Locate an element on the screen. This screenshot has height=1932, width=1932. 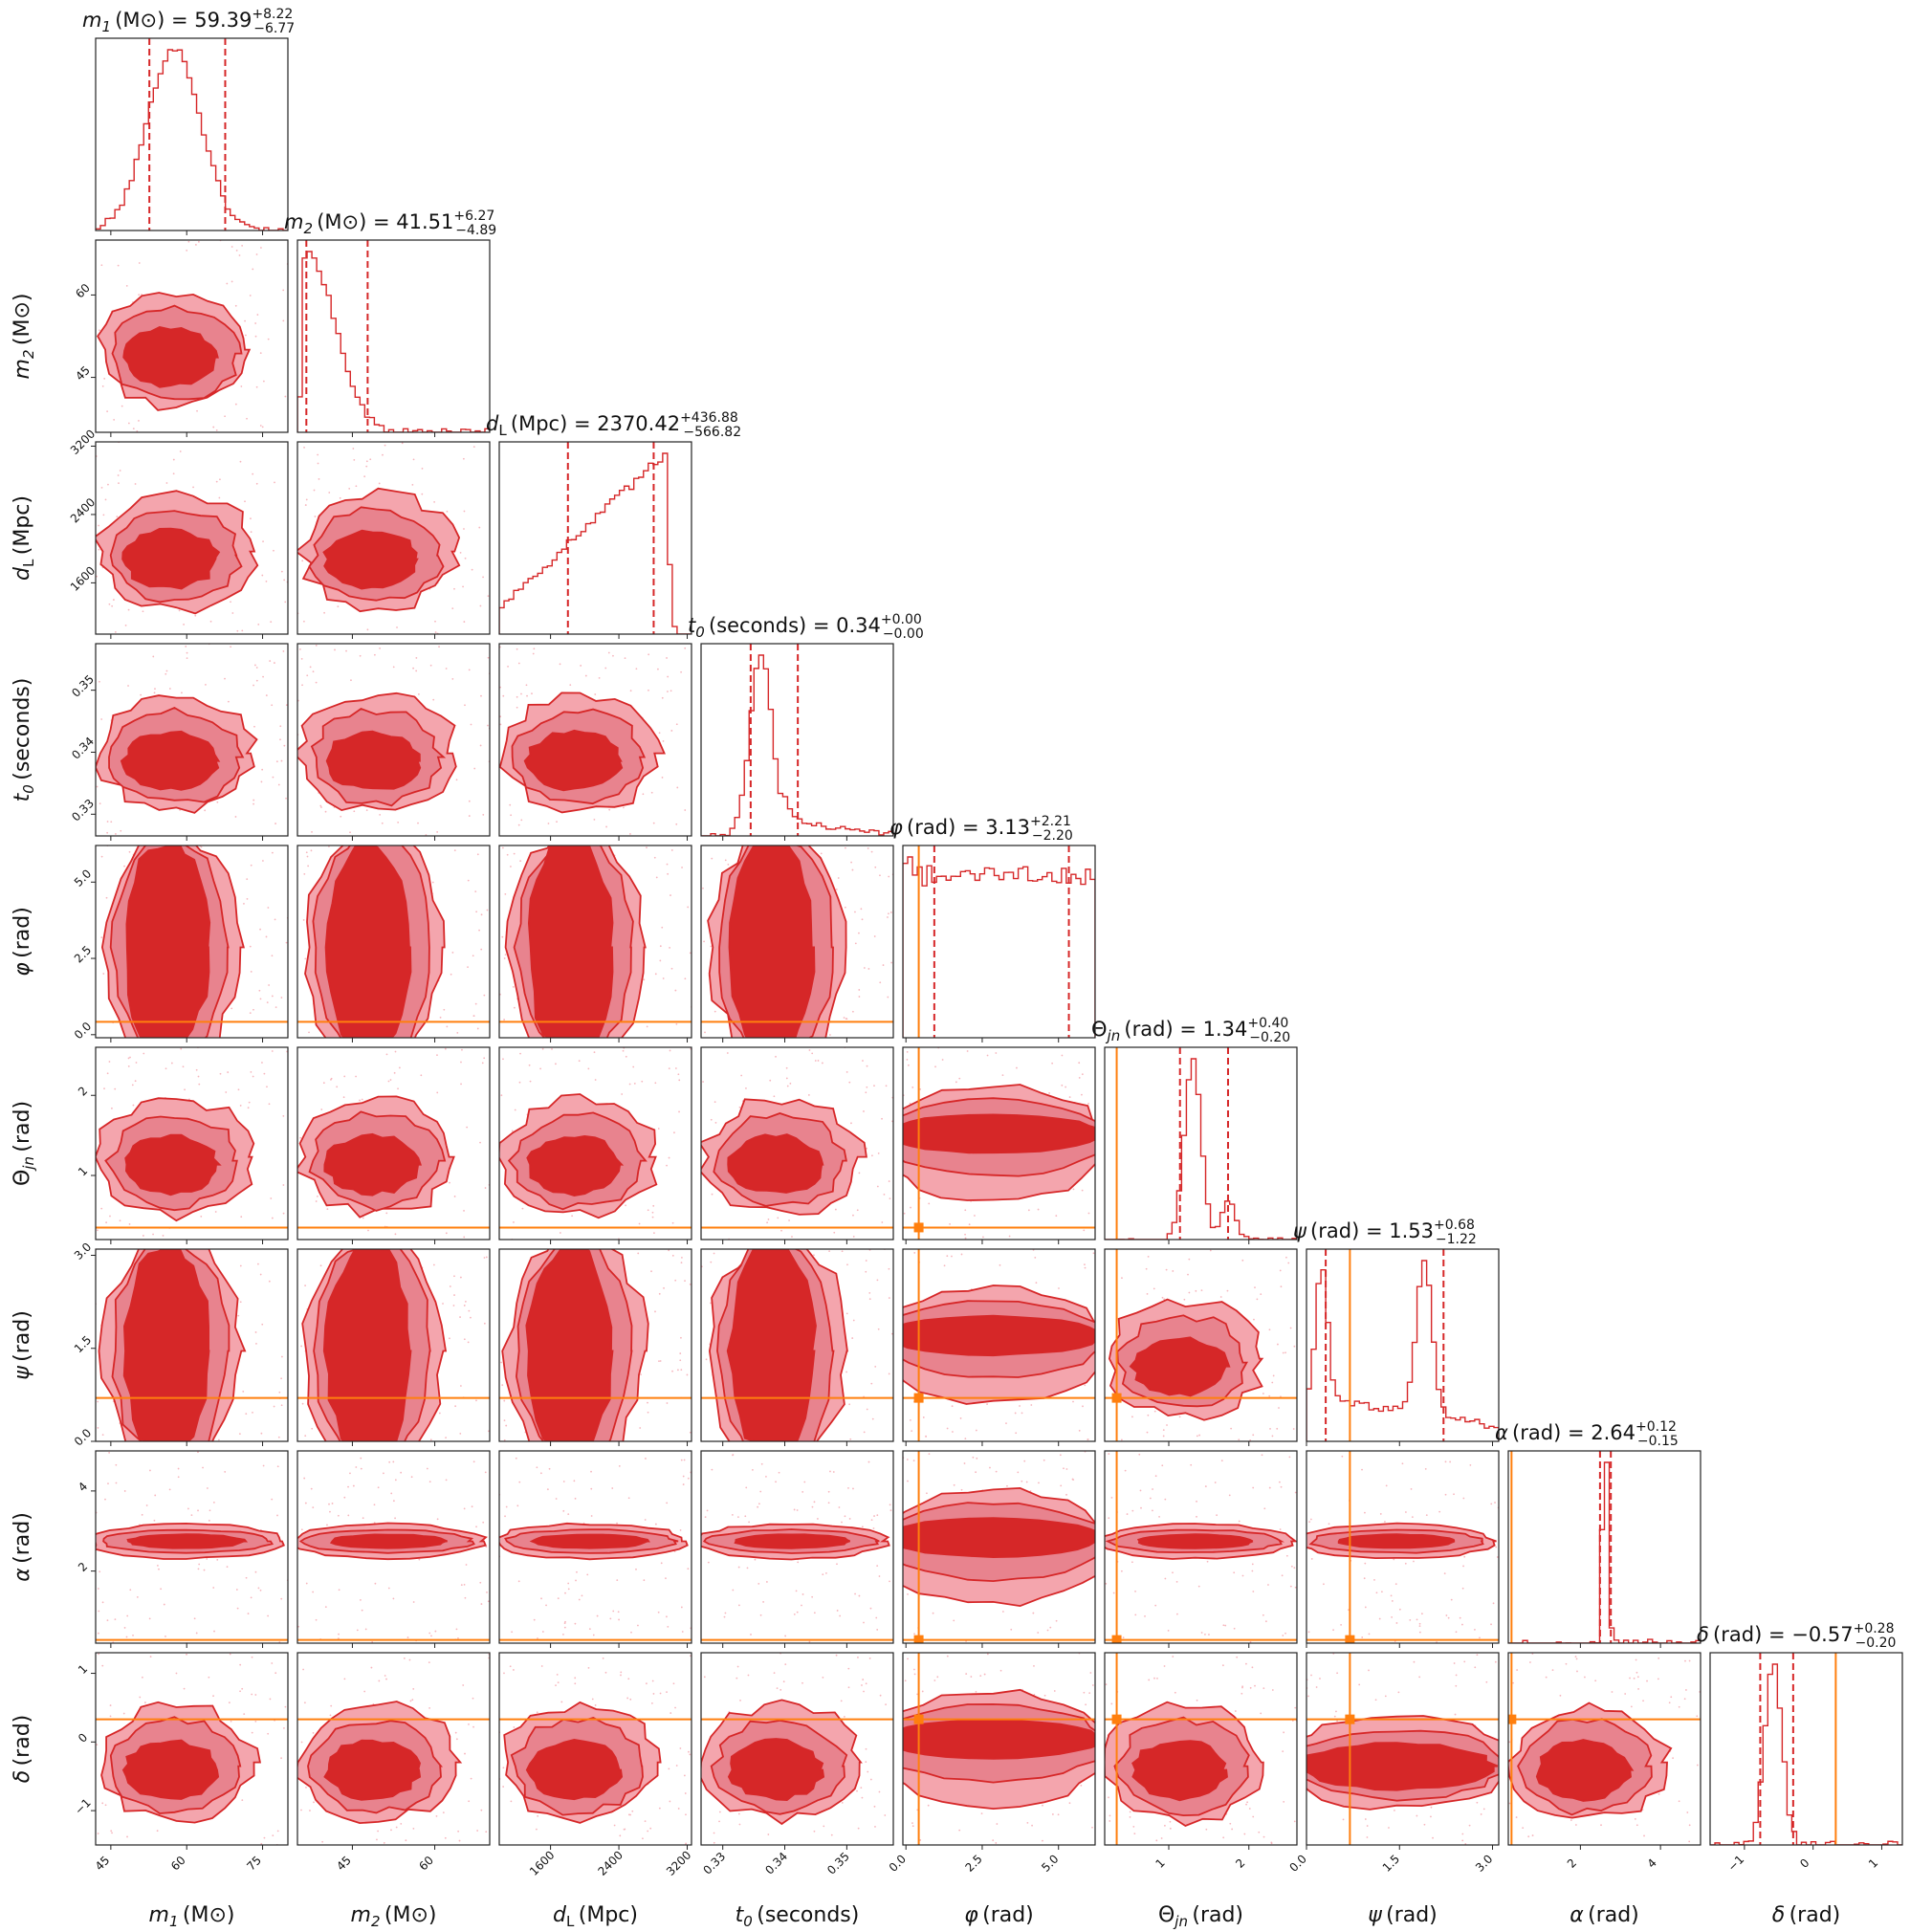
panel-m2-alpha is located at coordinates (393, 1549).